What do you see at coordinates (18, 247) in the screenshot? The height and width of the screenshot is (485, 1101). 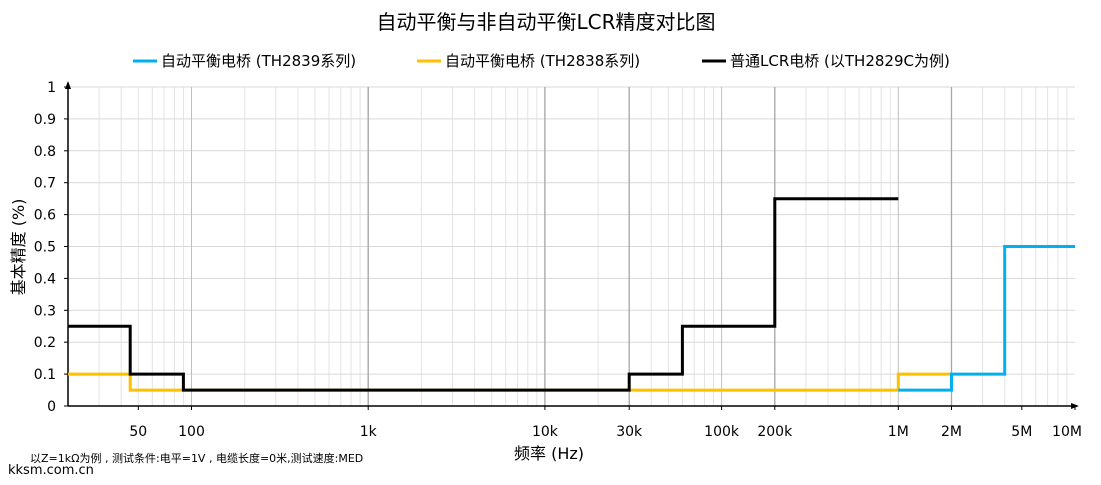 I see `y-axis-label: 基本精度 (%)` at bounding box center [18, 247].